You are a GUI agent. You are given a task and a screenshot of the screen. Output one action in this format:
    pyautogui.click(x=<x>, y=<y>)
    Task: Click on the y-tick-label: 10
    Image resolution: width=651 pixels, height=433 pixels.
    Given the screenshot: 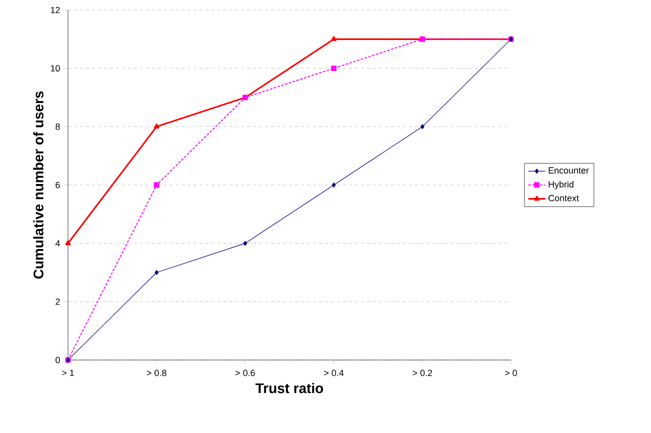 What is the action you would take?
    pyautogui.click(x=55, y=68)
    